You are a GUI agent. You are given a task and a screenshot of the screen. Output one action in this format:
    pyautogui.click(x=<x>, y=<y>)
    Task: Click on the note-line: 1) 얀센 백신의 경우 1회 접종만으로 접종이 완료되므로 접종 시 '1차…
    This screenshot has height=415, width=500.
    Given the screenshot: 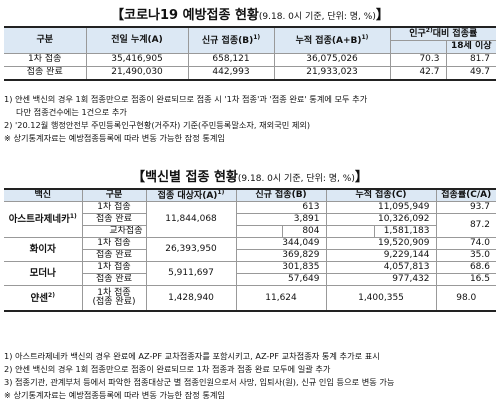 What is the action you would take?
    pyautogui.click(x=186, y=99)
    